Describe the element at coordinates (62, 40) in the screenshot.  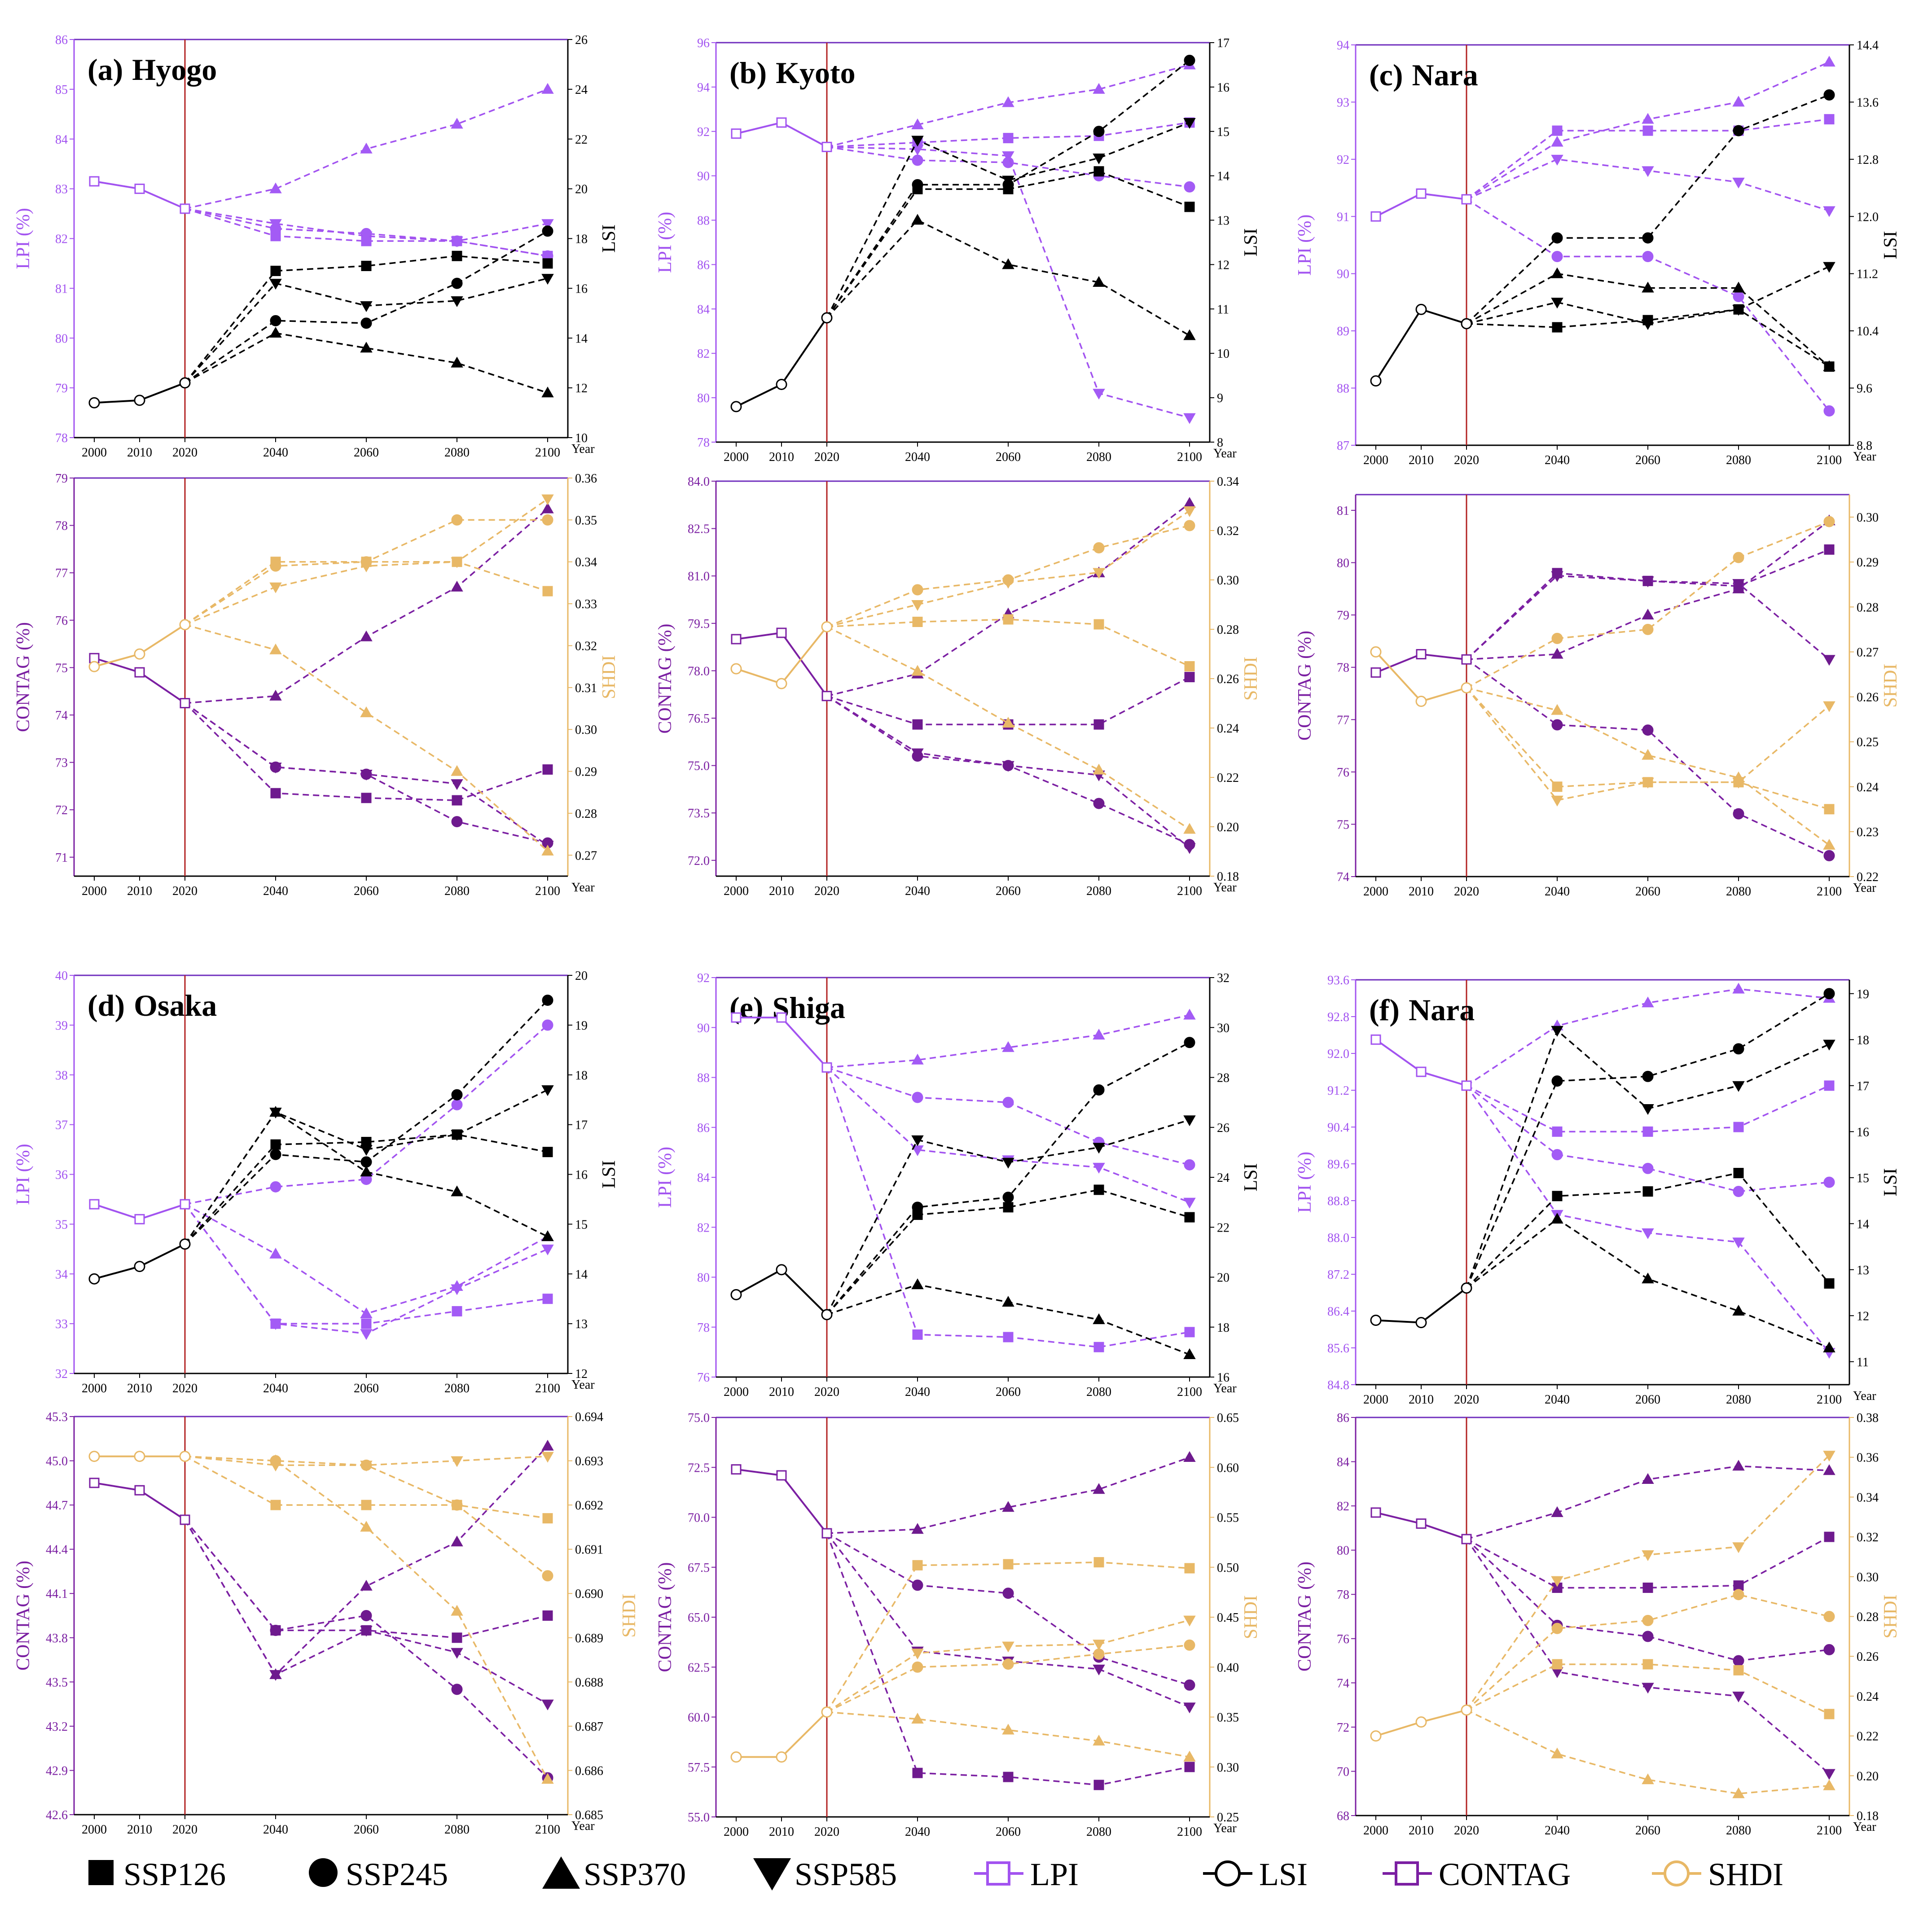
I see `left-tick-label: 86` at that location.